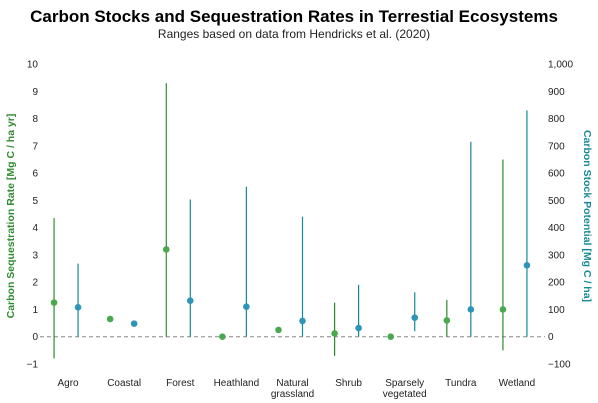 Image resolution: width=598 pixels, height=403 pixels. I want to click on category-label-line: Shrub, so click(348, 383).